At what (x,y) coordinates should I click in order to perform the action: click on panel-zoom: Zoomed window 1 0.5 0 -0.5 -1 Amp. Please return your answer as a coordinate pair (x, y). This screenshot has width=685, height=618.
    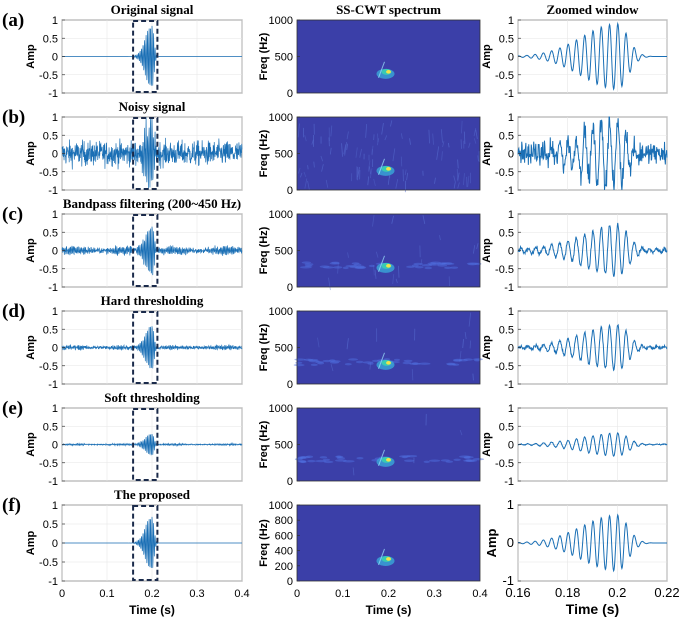
    Looking at the image, I should click on (574, 51).